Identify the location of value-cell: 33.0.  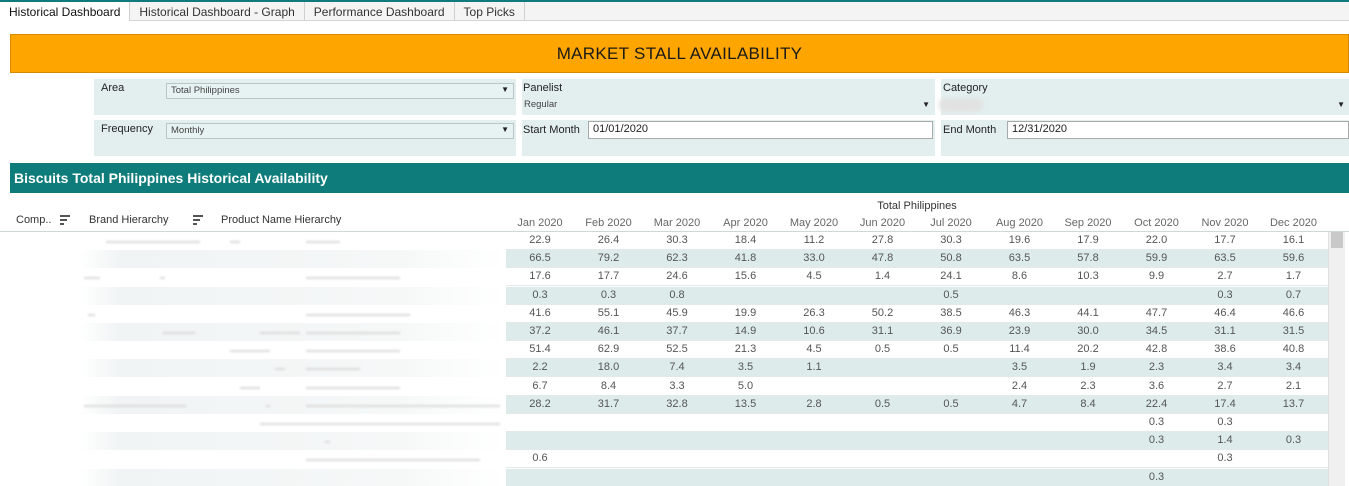
(814, 258).